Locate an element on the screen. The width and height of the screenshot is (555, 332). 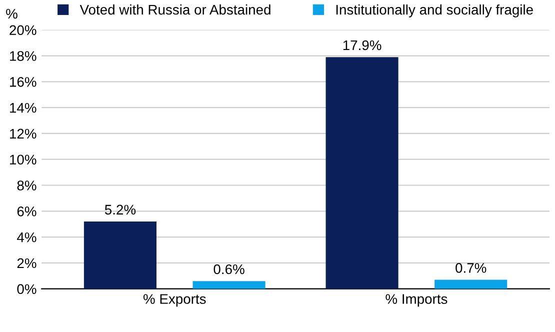
y-tick-label: 14% is located at coordinates (23, 107).